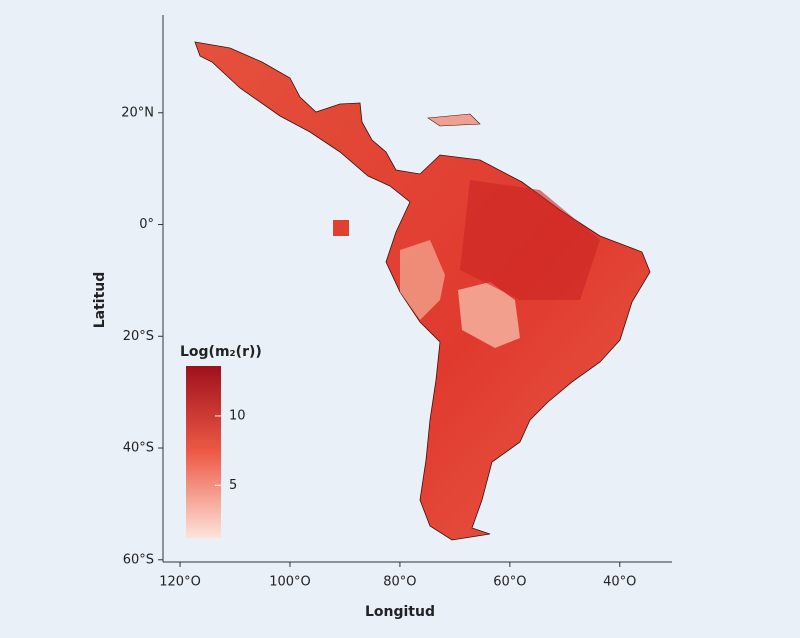 This screenshot has width=800, height=638. I want to click on y-axis-label: Latitud, so click(100, 300).